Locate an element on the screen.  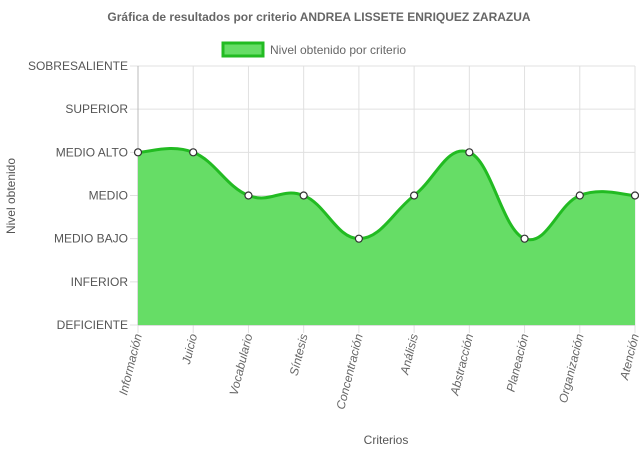
y-tick-label: MEDIO BAJO is located at coordinates (91, 239).